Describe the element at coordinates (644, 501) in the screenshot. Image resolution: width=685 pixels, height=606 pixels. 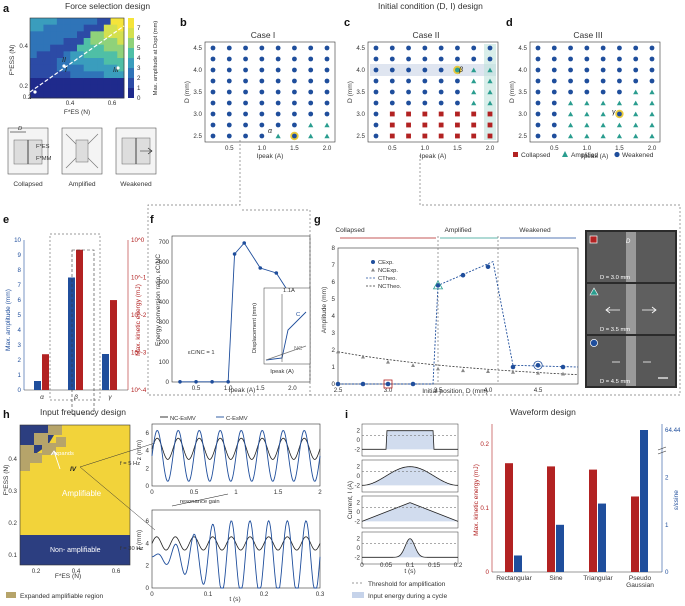
I see `i-bar-ratio` at that location.